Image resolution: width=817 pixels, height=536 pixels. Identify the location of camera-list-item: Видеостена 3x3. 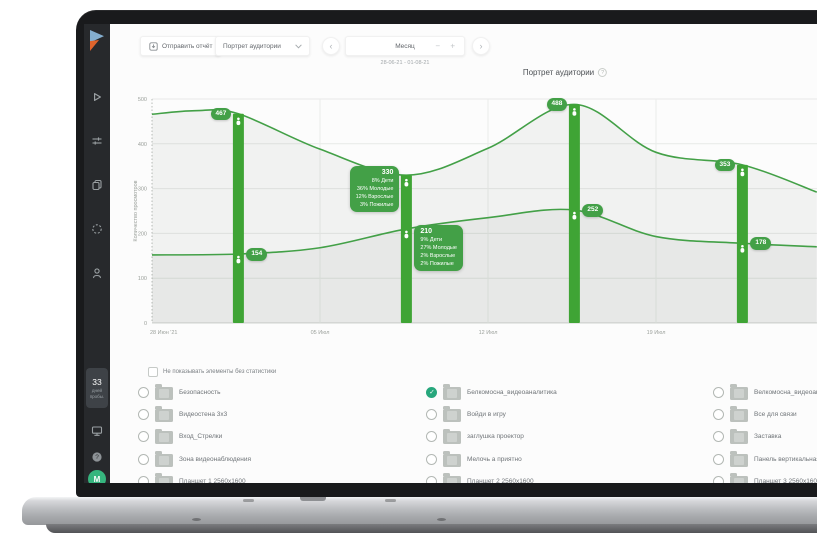
(282, 414).